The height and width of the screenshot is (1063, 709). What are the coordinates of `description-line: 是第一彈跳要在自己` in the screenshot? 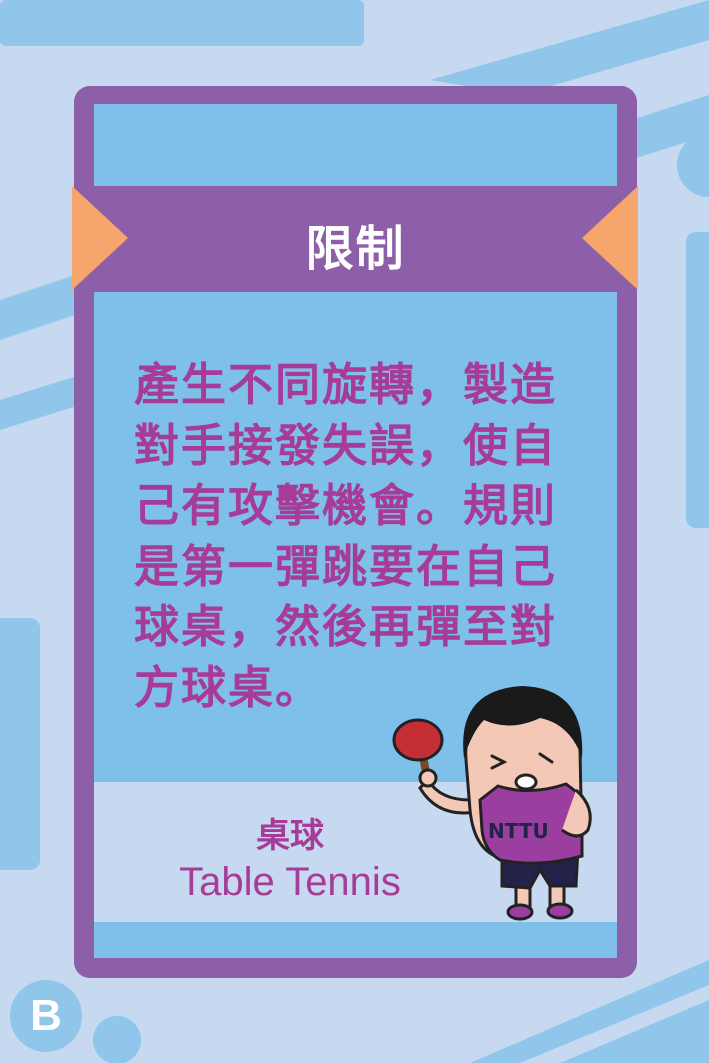 It's located at (346, 566).